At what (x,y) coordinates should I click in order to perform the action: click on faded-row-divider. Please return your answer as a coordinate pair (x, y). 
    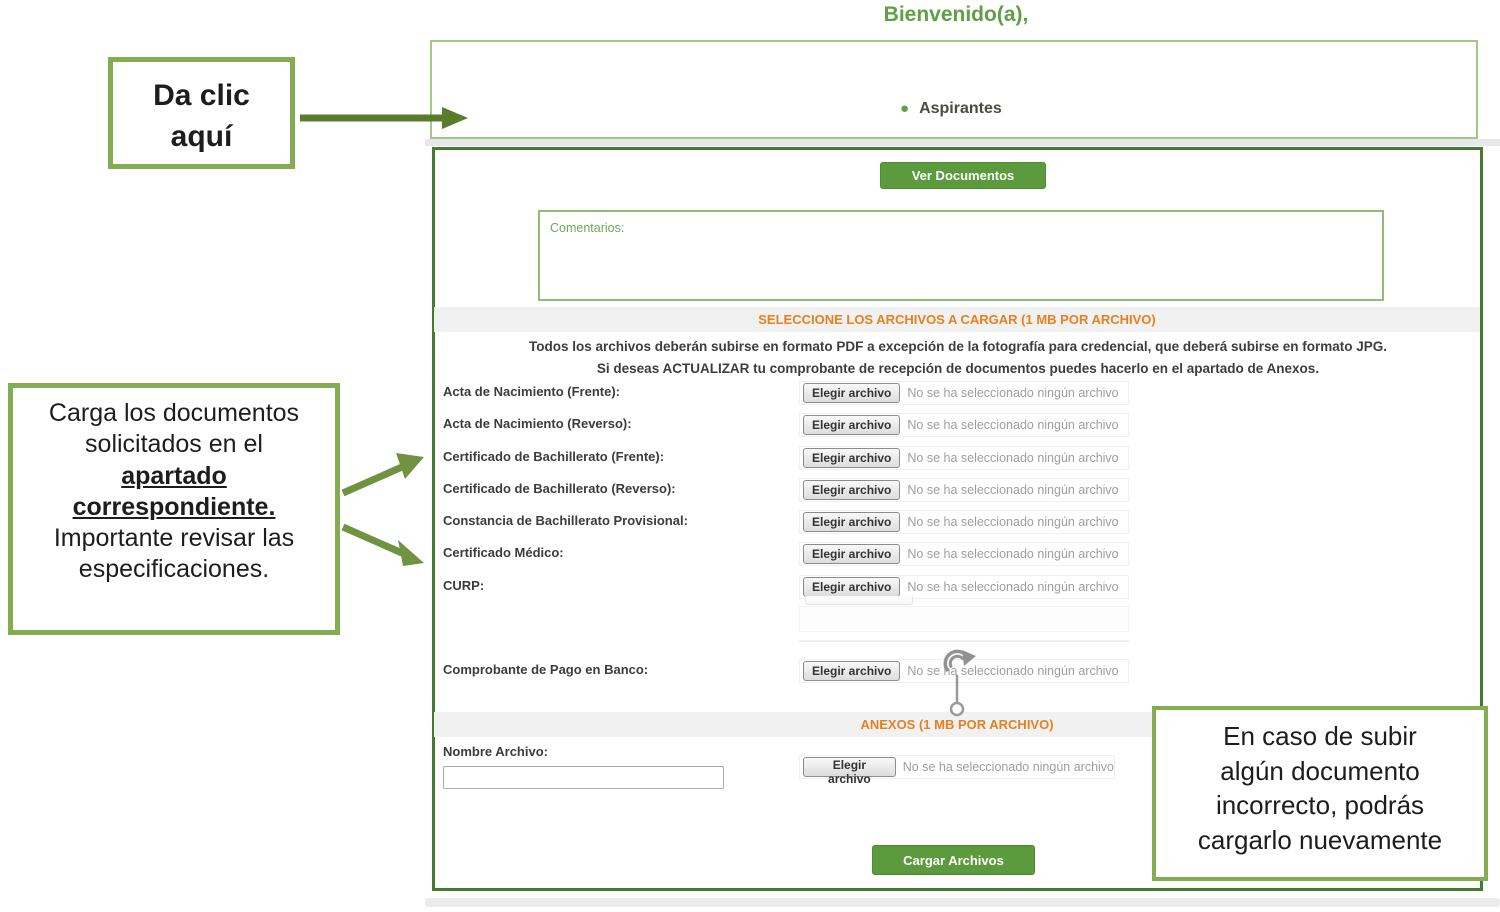
    Looking at the image, I should click on (964, 641).